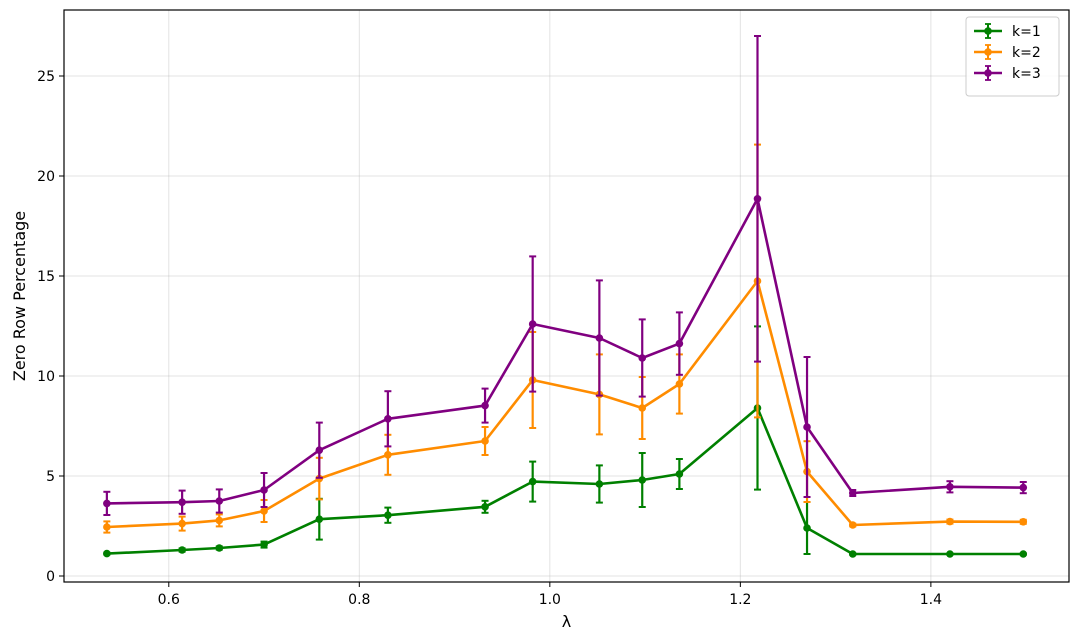 The width and height of the screenshot is (1080, 642). Describe the element at coordinates (46, 177) in the screenshot. I see `y-tick-label: 20` at that location.